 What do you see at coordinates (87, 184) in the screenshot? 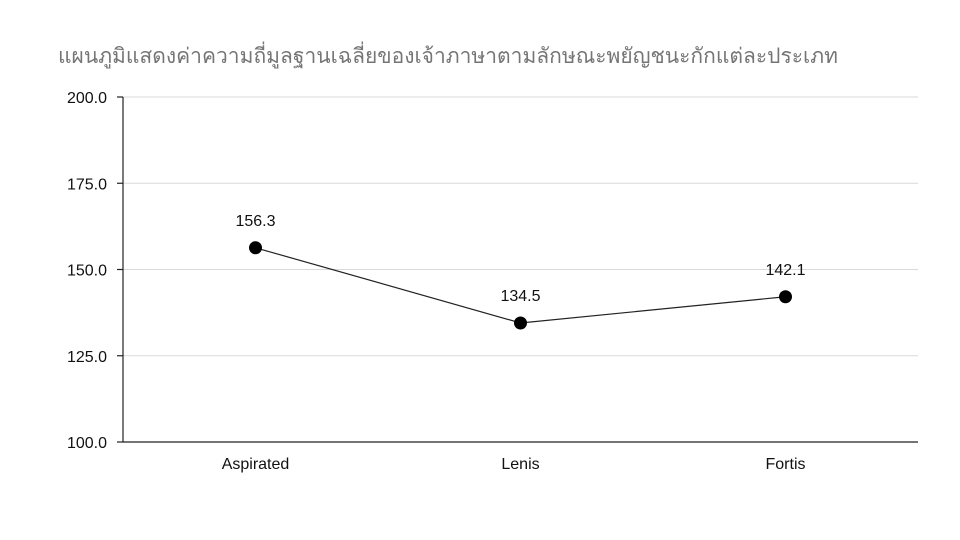
I see `y-tick-label: 175.0` at bounding box center [87, 184].